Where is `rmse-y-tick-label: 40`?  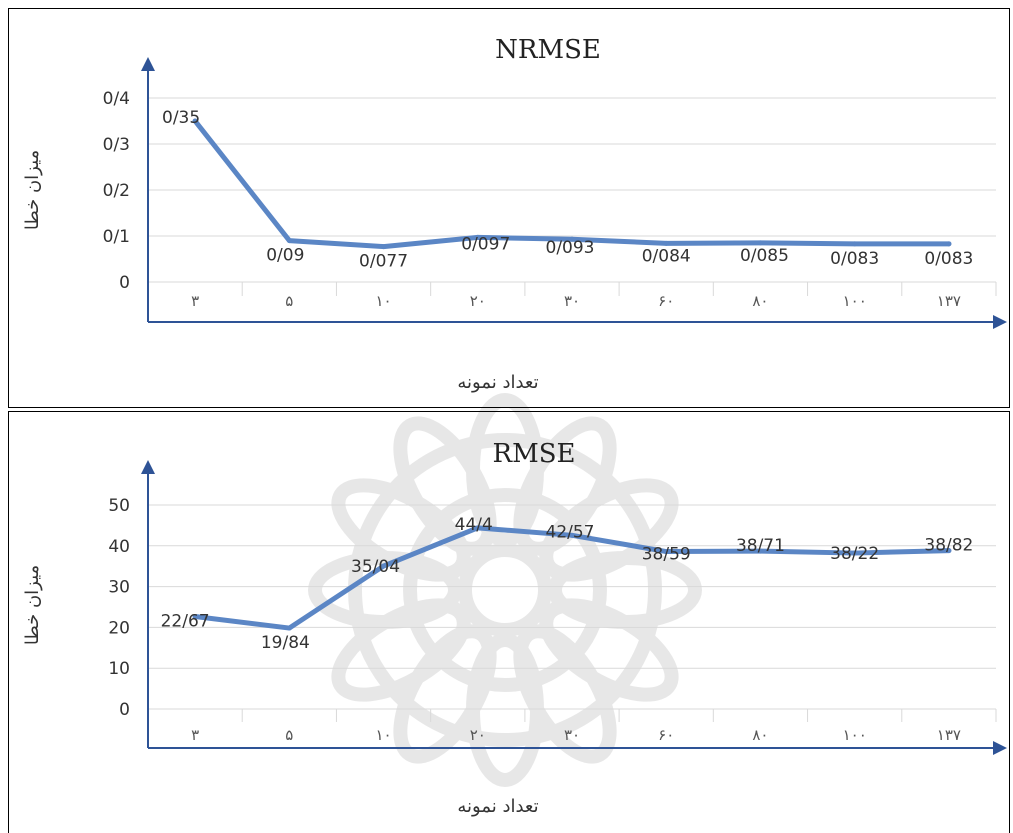
rmse-y-tick-label: 40 is located at coordinates (119, 547).